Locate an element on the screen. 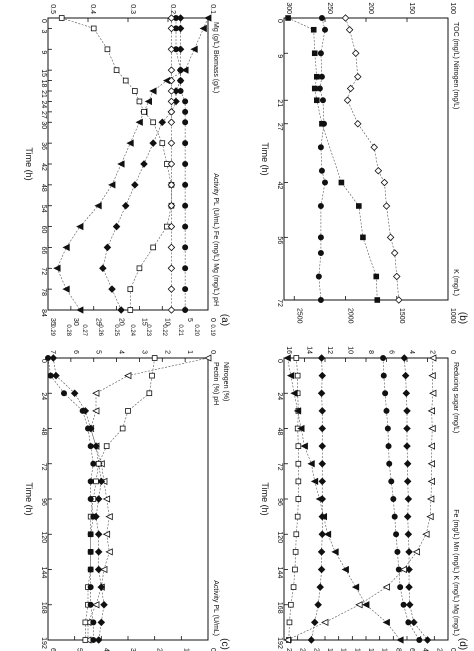  y2-tick-label: 150 is located at coordinates (411, 8).